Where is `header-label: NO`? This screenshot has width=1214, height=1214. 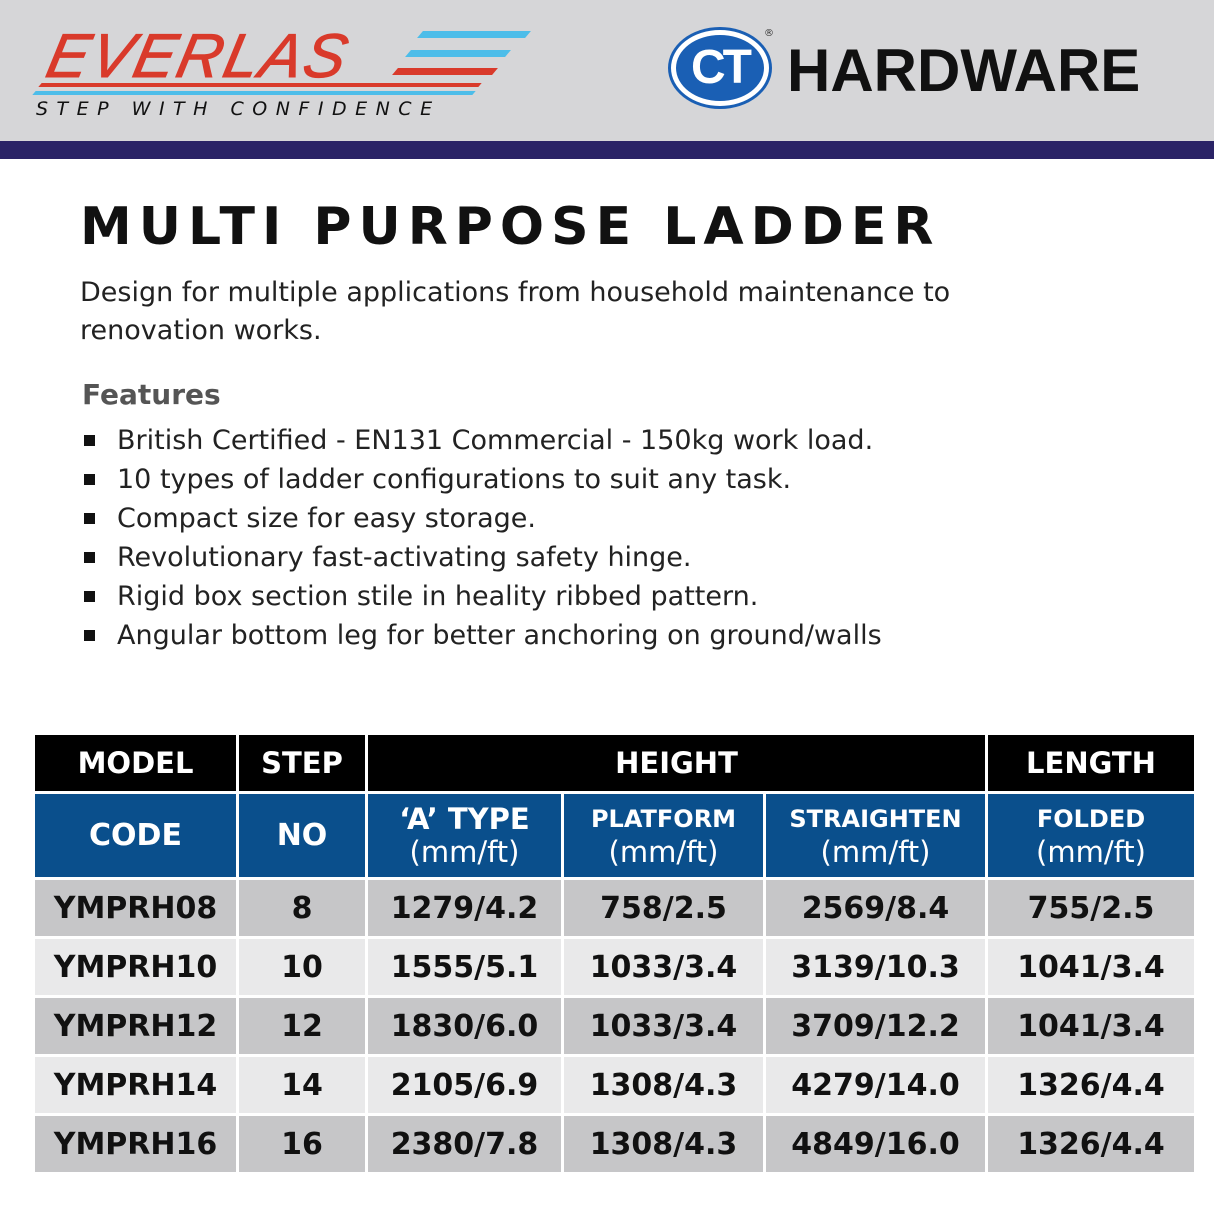
header-label: NO is located at coordinates (302, 835).